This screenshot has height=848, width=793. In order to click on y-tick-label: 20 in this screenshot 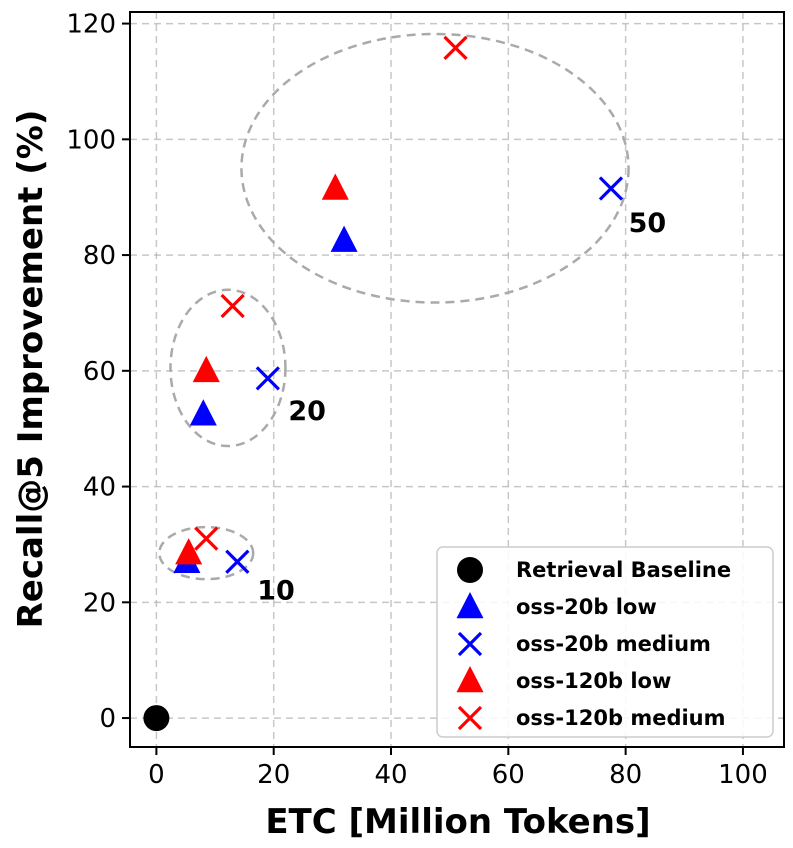, I will do `click(99, 603)`.